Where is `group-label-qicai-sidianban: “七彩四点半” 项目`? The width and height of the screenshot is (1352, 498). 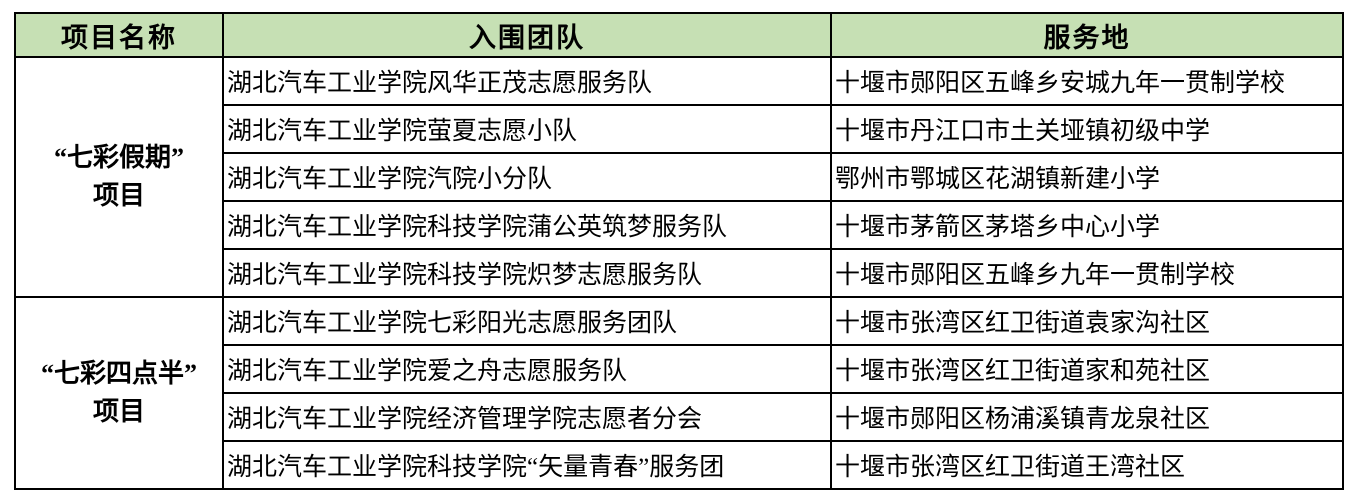 group-label-qicai-sidianban: “七彩四点半” 项目 is located at coordinates (119, 393).